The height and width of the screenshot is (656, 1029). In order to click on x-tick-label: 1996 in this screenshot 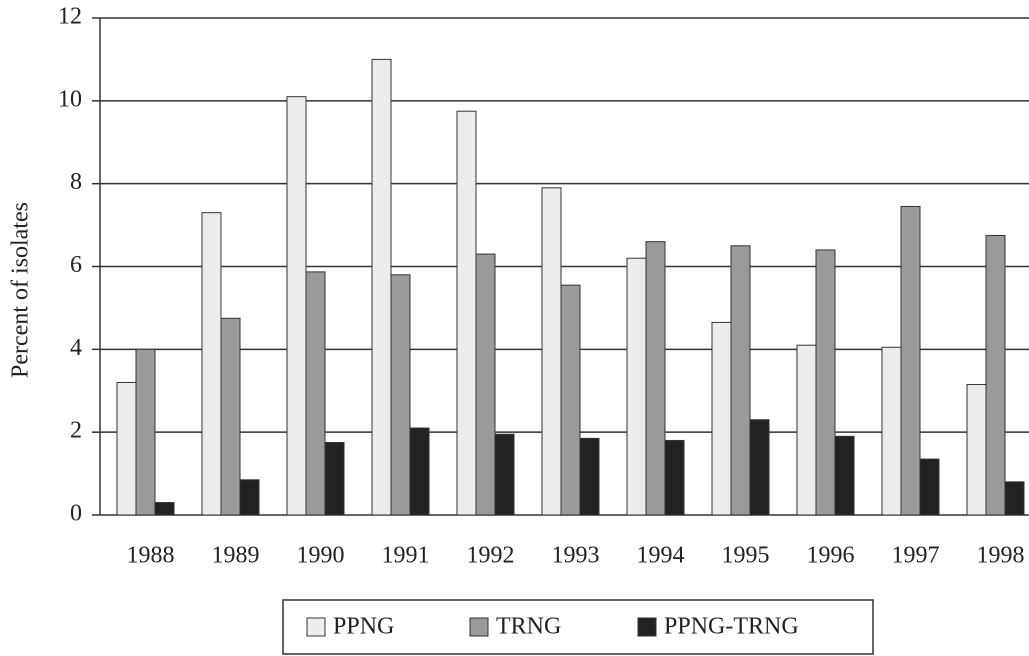, I will do `click(831, 556)`.